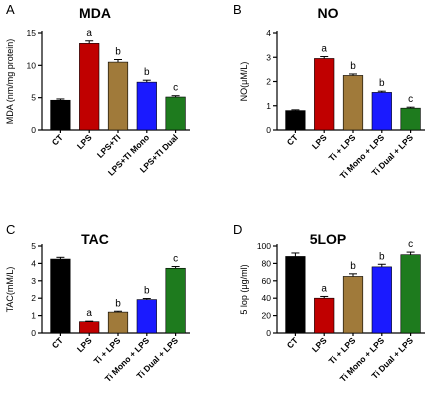 This screenshot has width=444, height=411. I want to click on bar-lps-ti-dual, so click(175, 113).